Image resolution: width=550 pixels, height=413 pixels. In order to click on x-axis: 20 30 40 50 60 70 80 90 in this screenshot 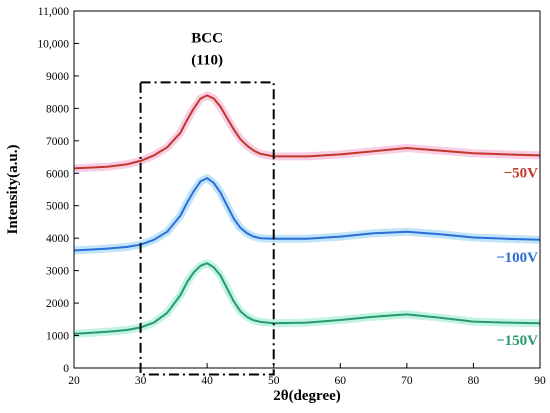, I will do `click(307, 375)`.